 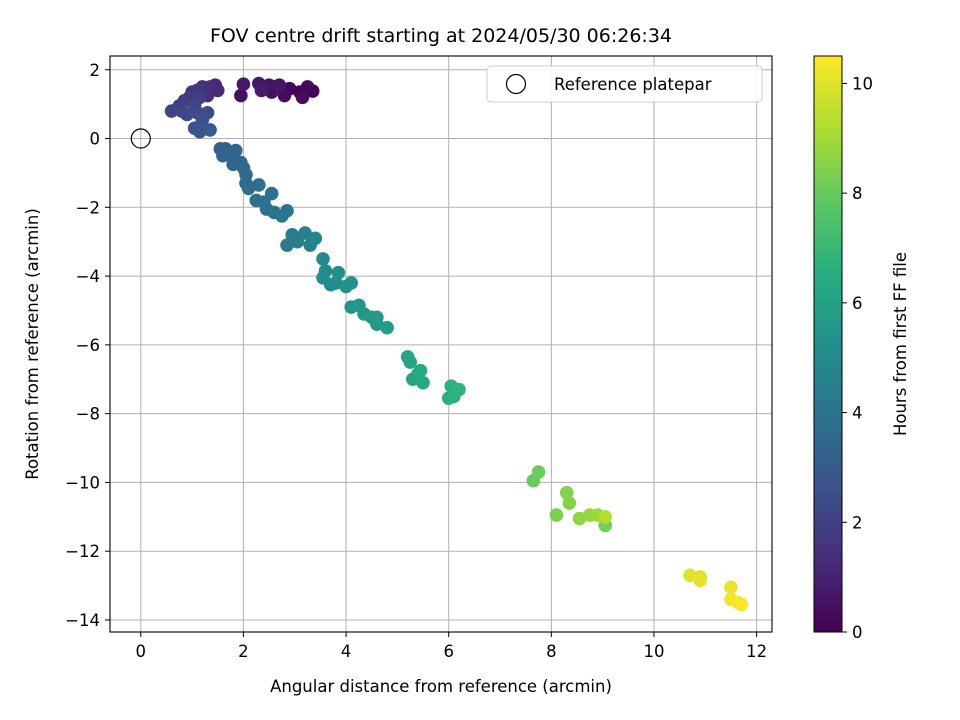 I want to click on colorbar-ticks: 0 2 4 6 8 10, so click(x=857, y=358).